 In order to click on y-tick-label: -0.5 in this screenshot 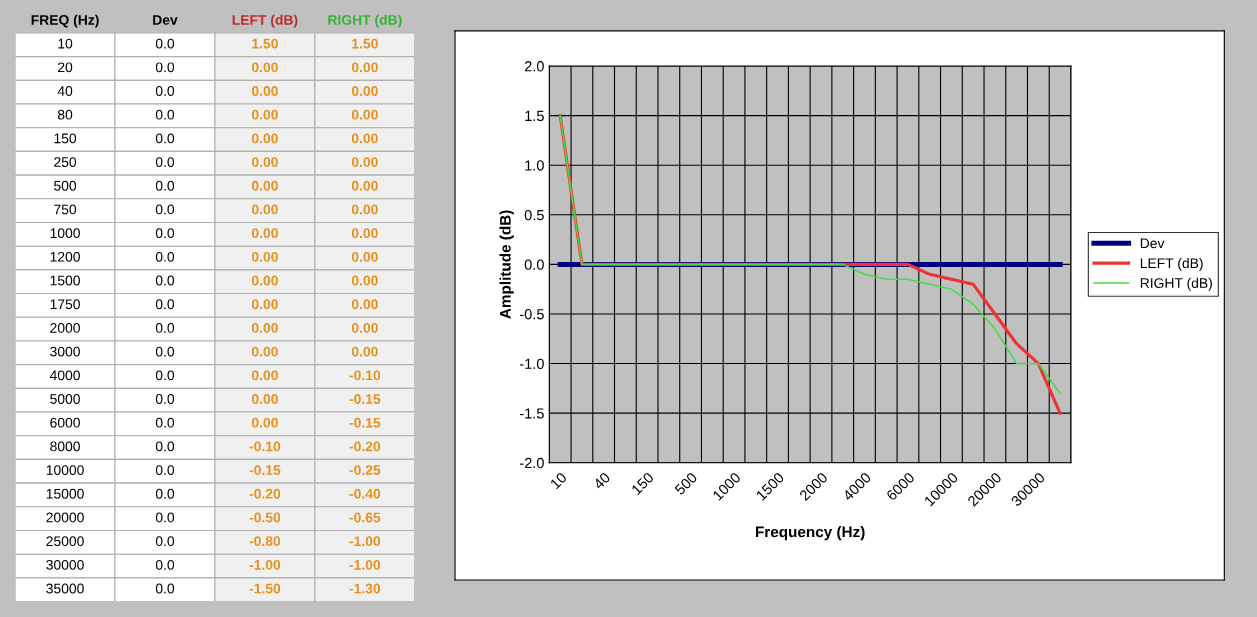, I will do `click(531, 314)`.